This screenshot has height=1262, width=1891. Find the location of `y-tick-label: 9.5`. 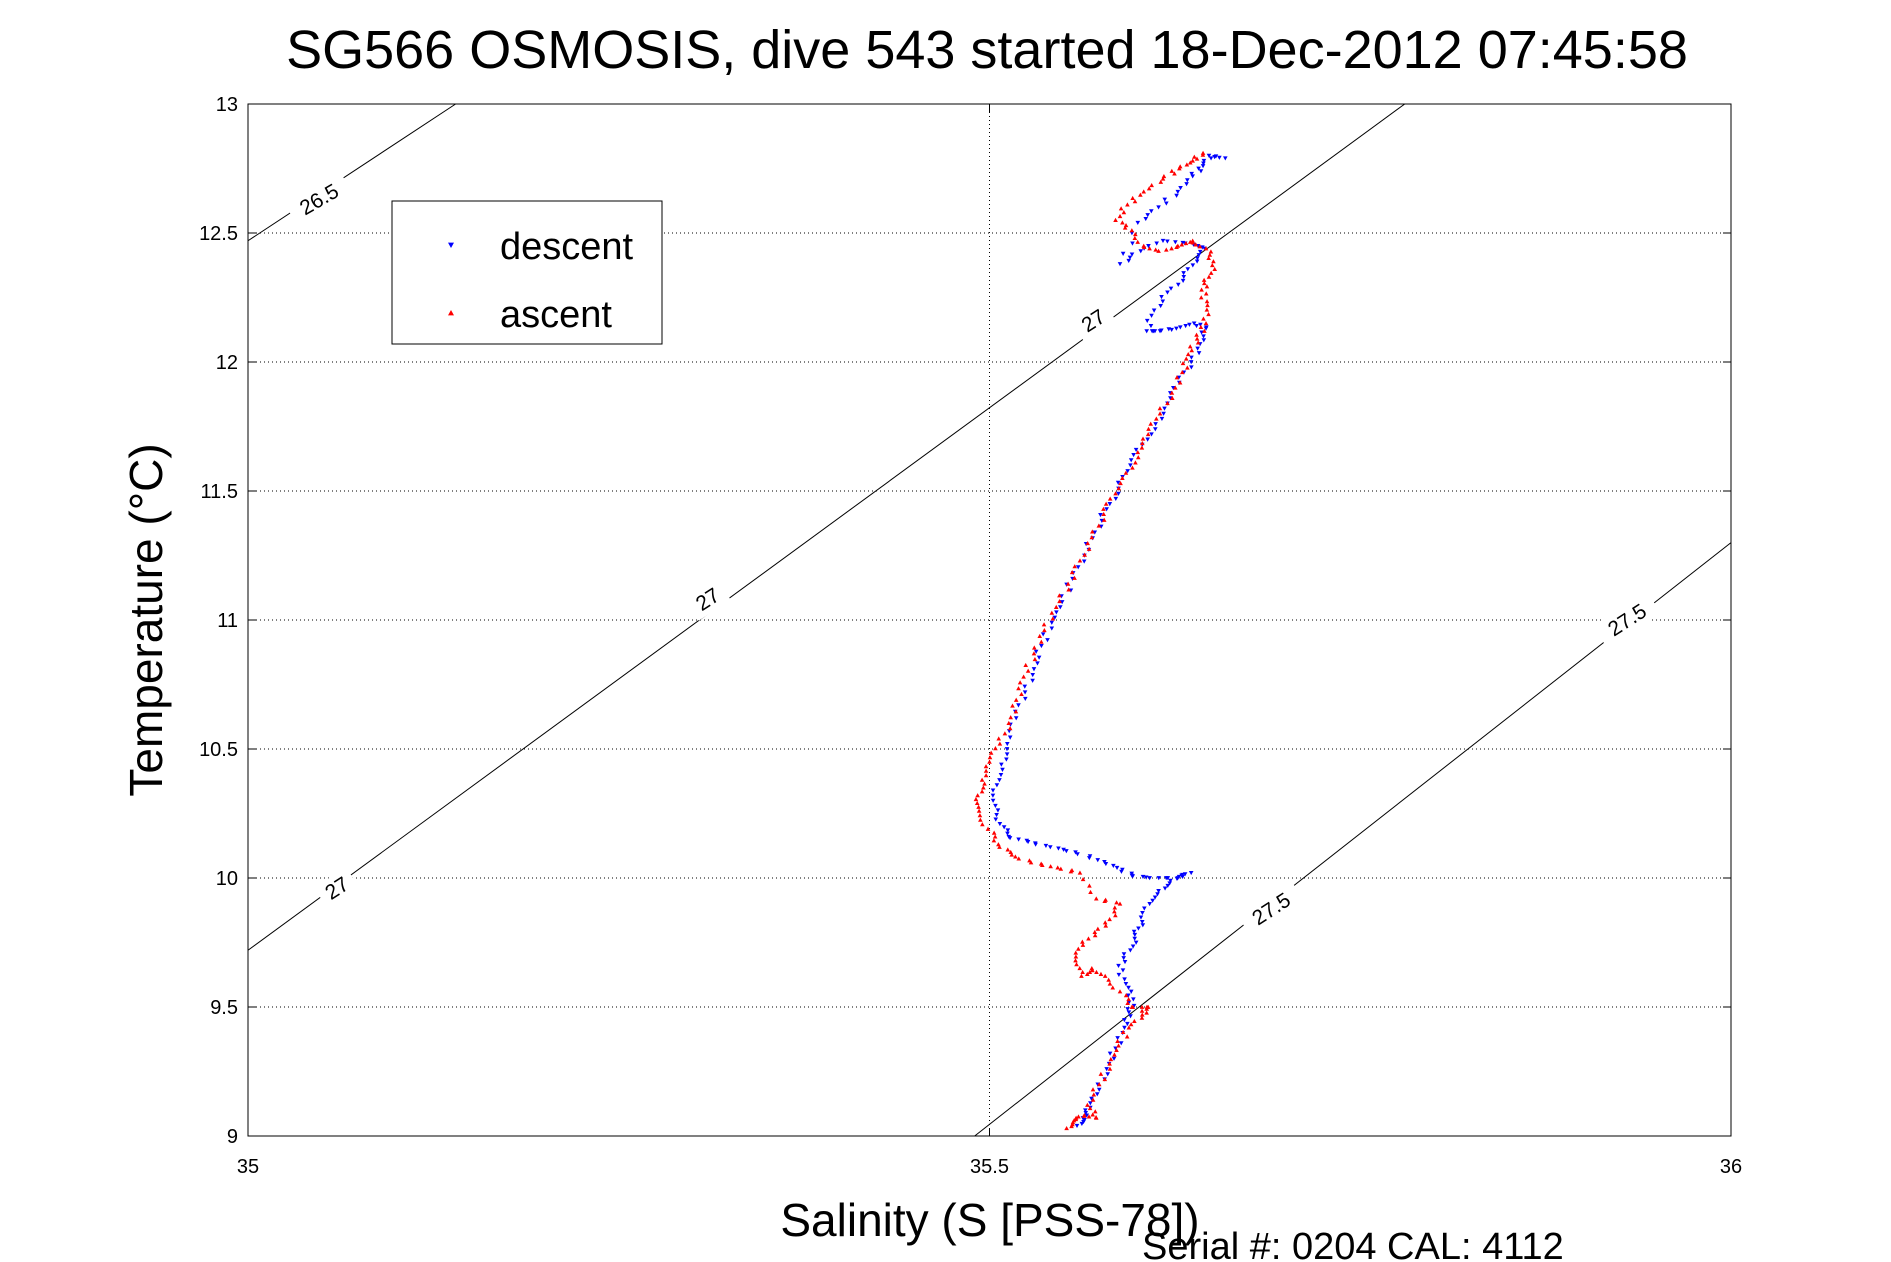

y-tick-label: 9.5 is located at coordinates (224, 1008).